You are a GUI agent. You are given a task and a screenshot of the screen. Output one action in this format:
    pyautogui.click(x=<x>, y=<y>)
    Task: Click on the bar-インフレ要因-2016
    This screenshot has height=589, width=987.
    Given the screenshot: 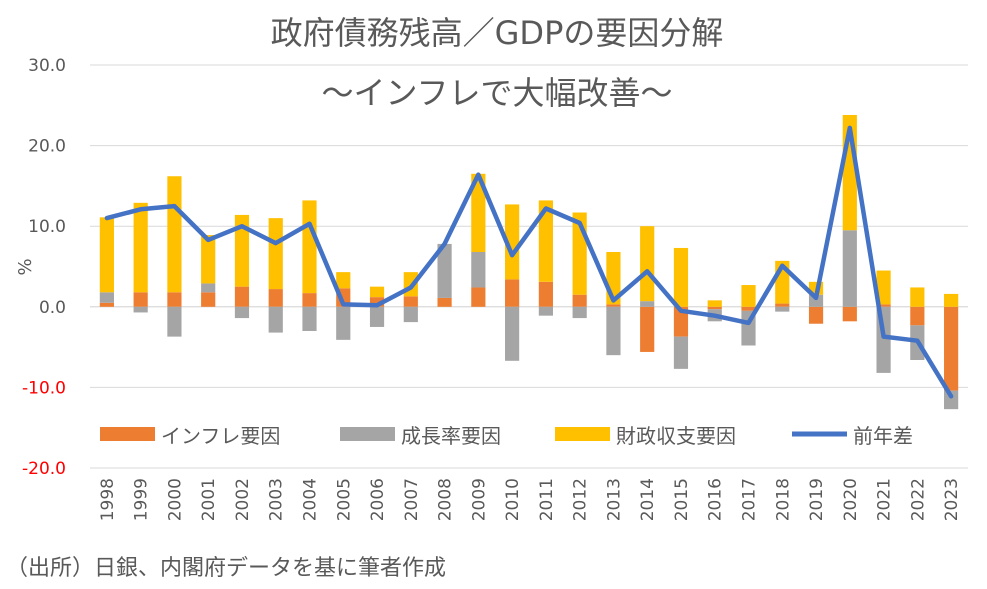 What is the action you would take?
    pyautogui.click(x=714, y=308)
    